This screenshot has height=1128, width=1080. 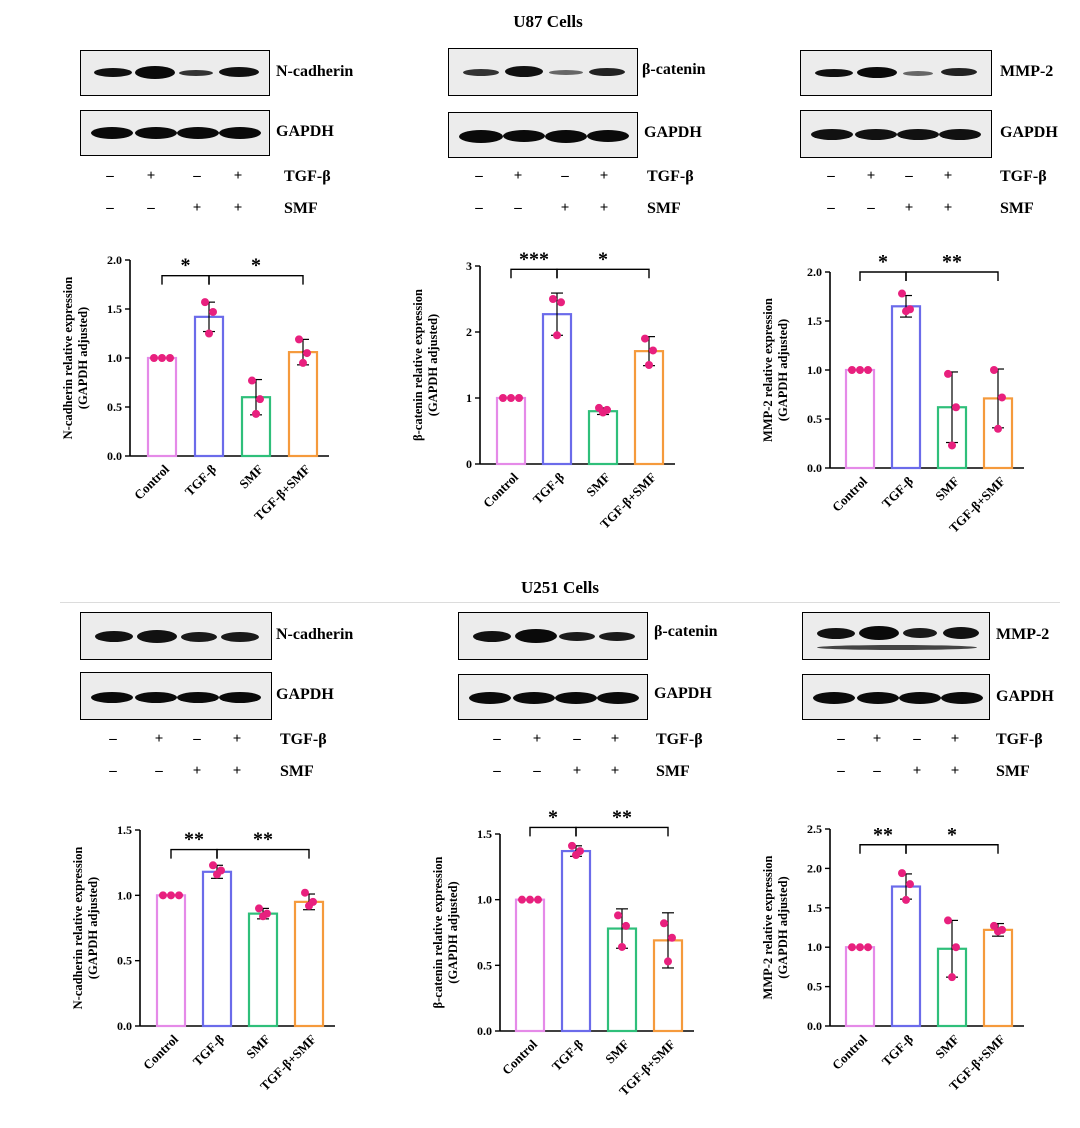 What do you see at coordinates (1025, 696) in the screenshot?
I see `gapdh-label-u251-3: GAPDH` at bounding box center [1025, 696].